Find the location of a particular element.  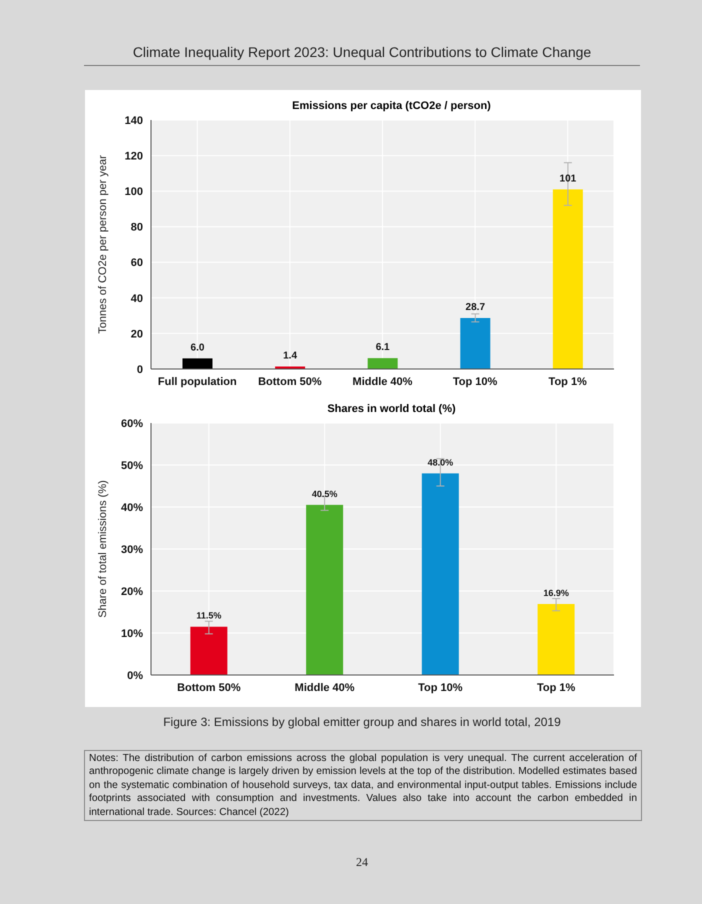

data-label: 48.0% is located at coordinates (441, 462).